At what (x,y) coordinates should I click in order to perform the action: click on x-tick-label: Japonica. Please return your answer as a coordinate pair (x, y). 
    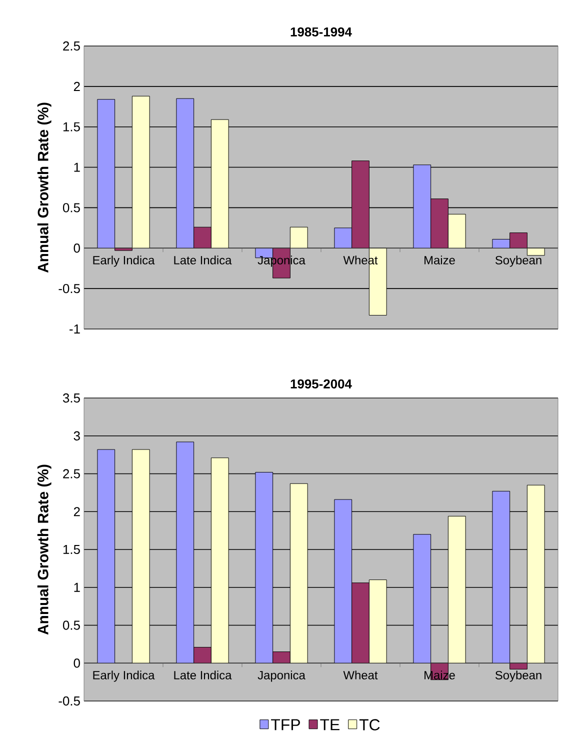
    Looking at the image, I should click on (282, 676).